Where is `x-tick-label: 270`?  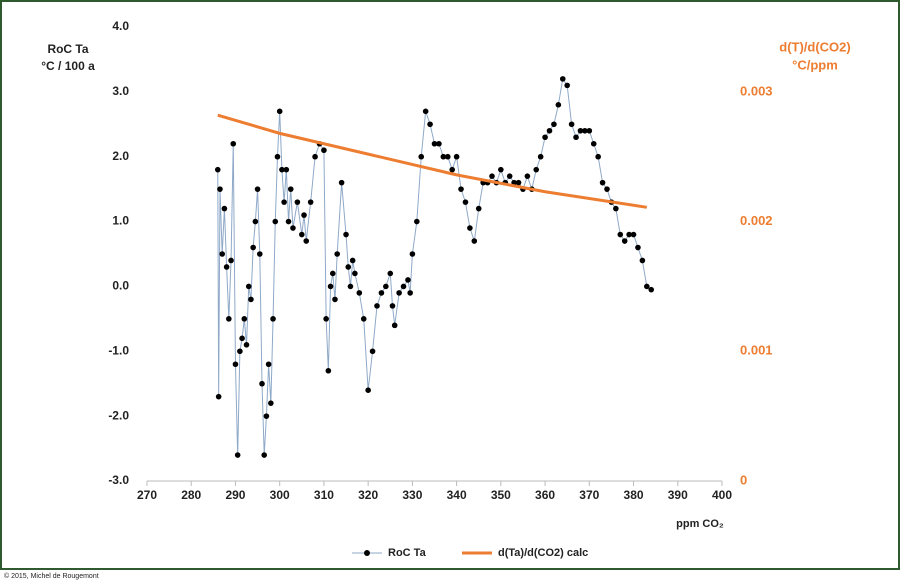 x-tick-label: 270 is located at coordinates (147, 495).